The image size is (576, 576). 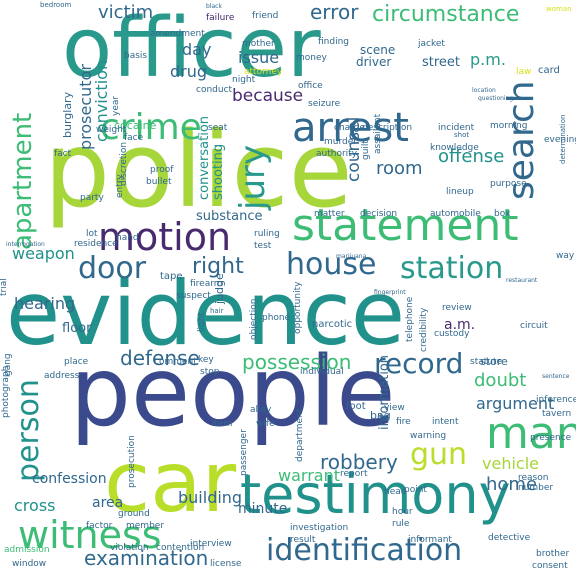 What do you see at coordinates (322, 372) in the screenshot?
I see `word-individual: individual` at bounding box center [322, 372].